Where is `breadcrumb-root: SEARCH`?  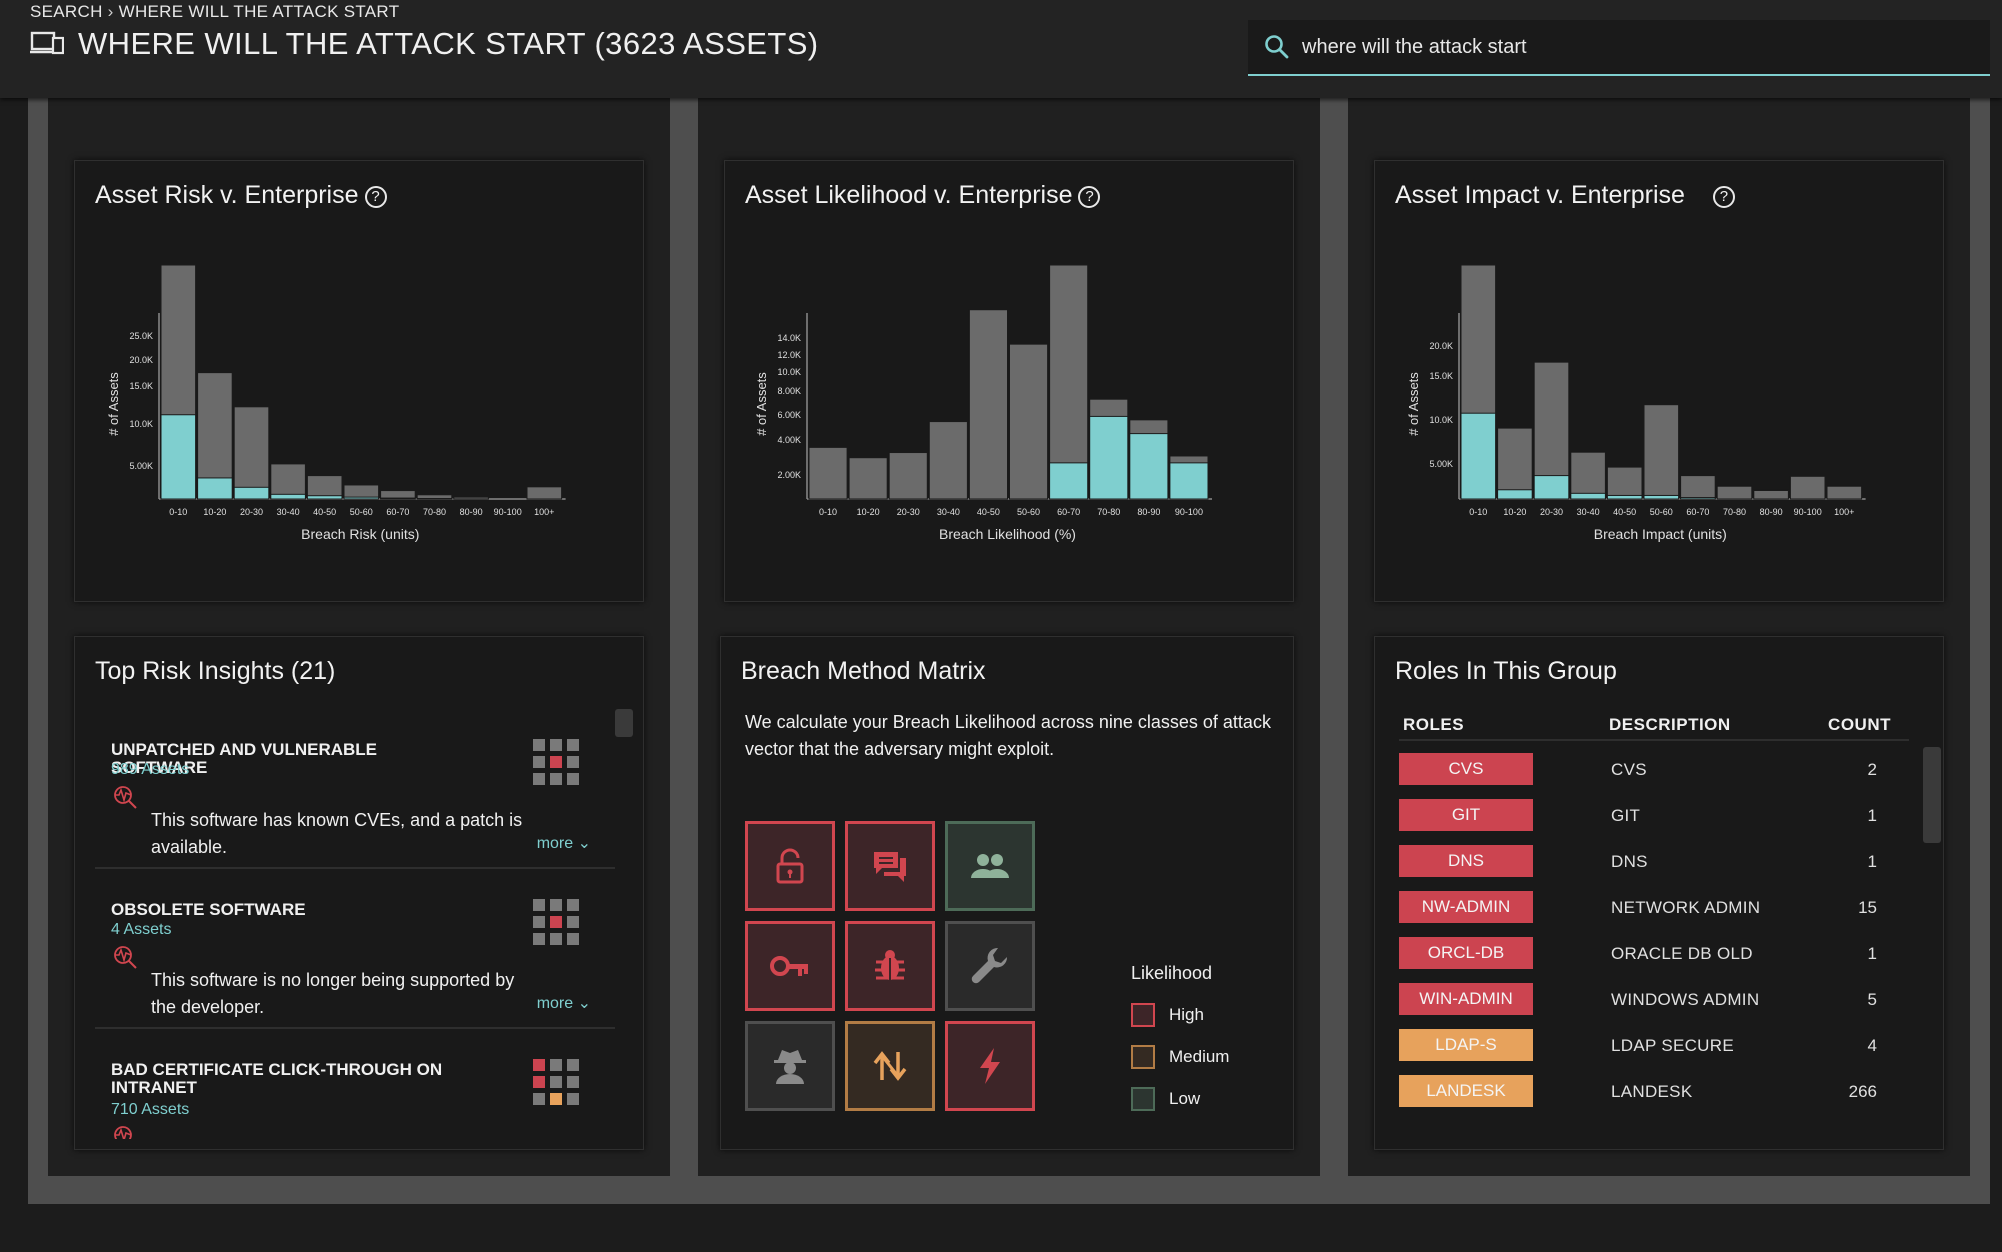
breadcrumb-root: SEARCH is located at coordinates (66, 11).